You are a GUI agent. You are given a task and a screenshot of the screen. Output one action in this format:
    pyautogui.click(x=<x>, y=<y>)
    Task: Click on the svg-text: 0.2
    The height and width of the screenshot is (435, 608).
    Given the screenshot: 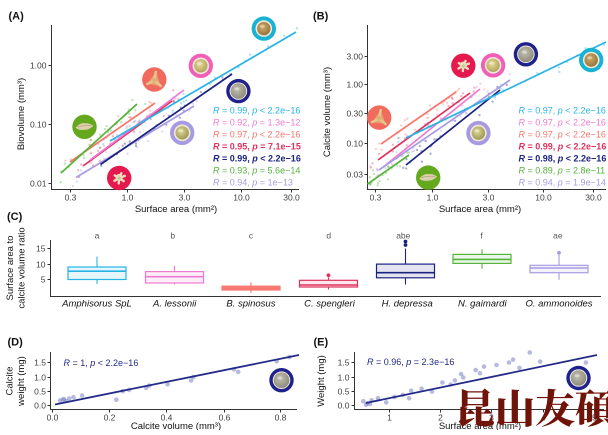 What is the action you would take?
    pyautogui.click(x=110, y=418)
    